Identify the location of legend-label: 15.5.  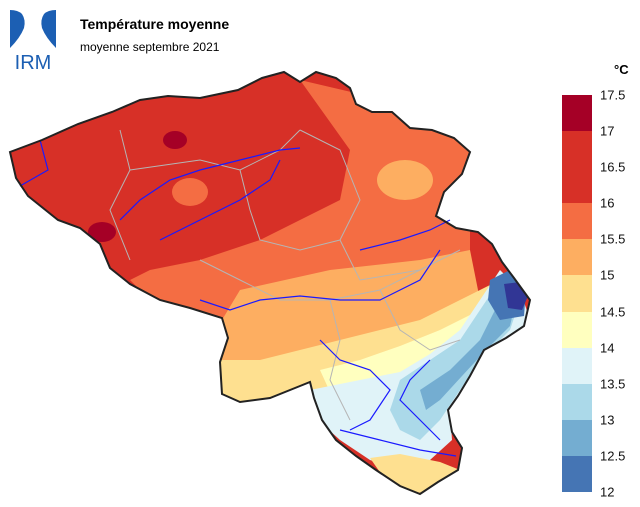
(613, 239).